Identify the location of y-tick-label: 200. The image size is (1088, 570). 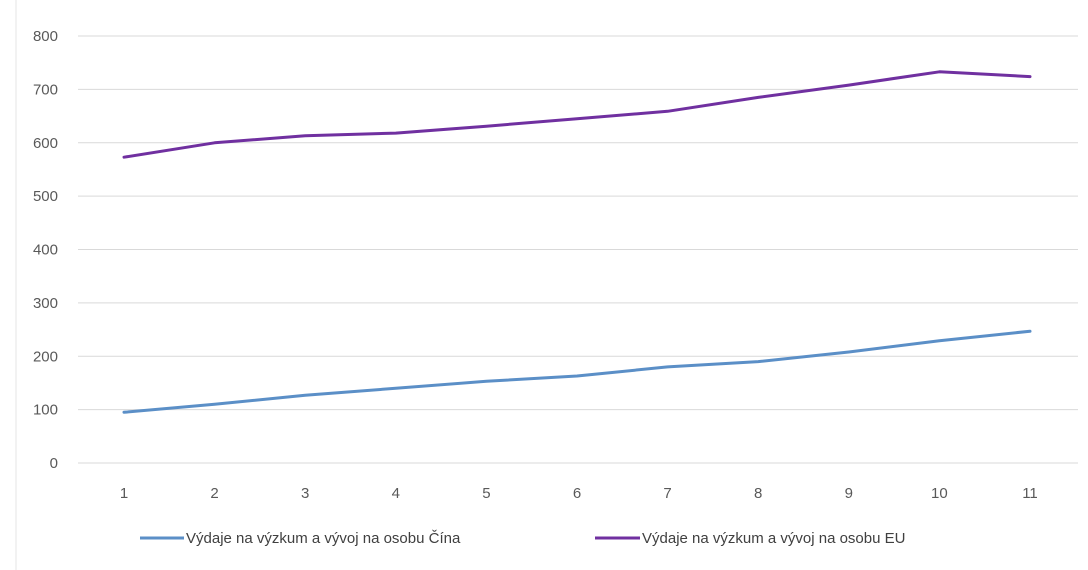
(45, 356).